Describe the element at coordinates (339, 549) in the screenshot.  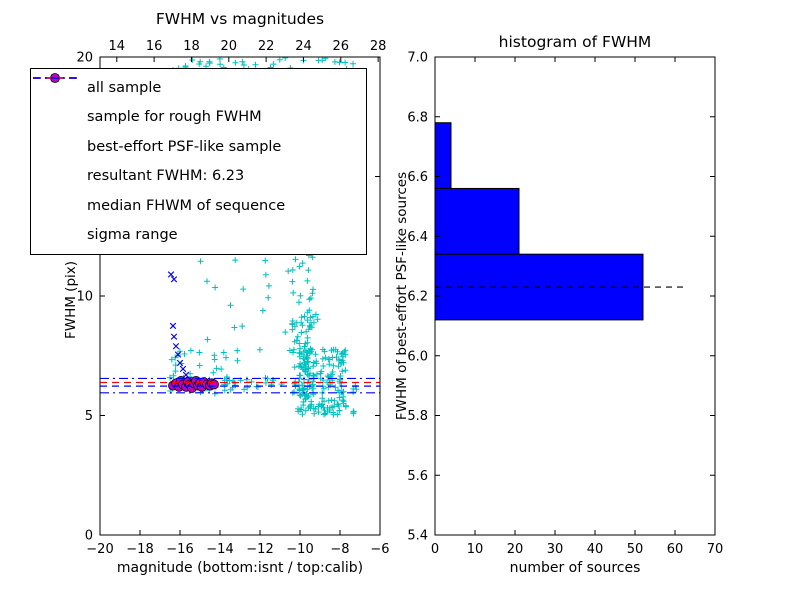
I see `x-tick-label: −8` at that location.